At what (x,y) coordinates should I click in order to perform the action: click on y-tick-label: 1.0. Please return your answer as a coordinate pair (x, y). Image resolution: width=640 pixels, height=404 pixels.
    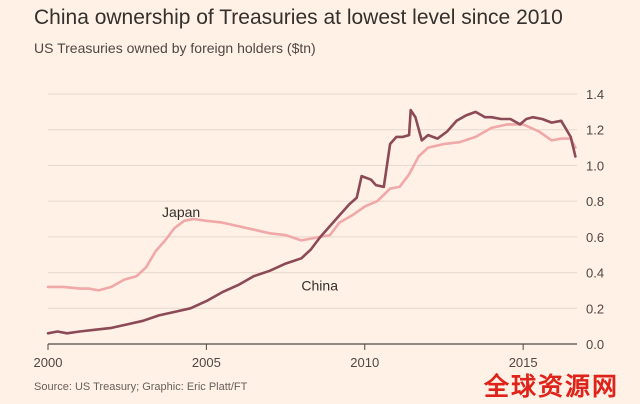
    Looking at the image, I should click on (595, 165).